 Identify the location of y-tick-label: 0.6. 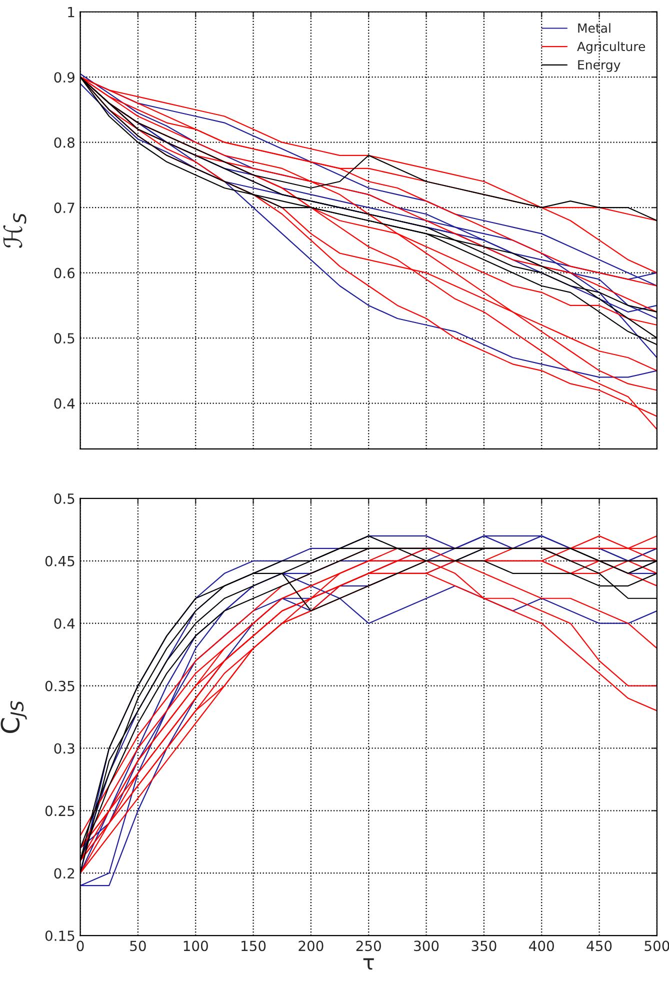
(64, 273).